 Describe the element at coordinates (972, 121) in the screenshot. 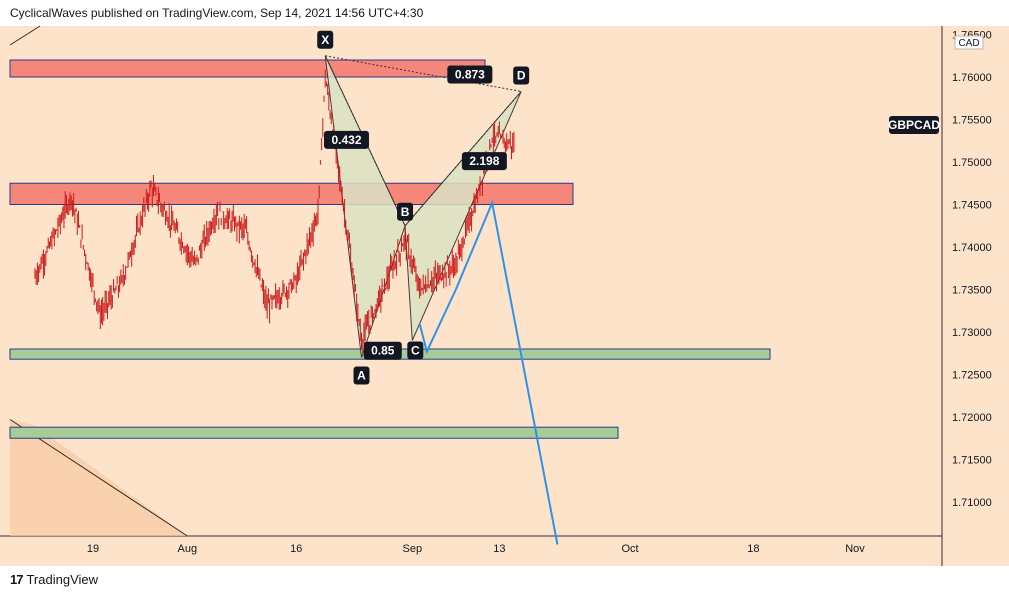

I see `y-tick-label: 1.75500` at that location.